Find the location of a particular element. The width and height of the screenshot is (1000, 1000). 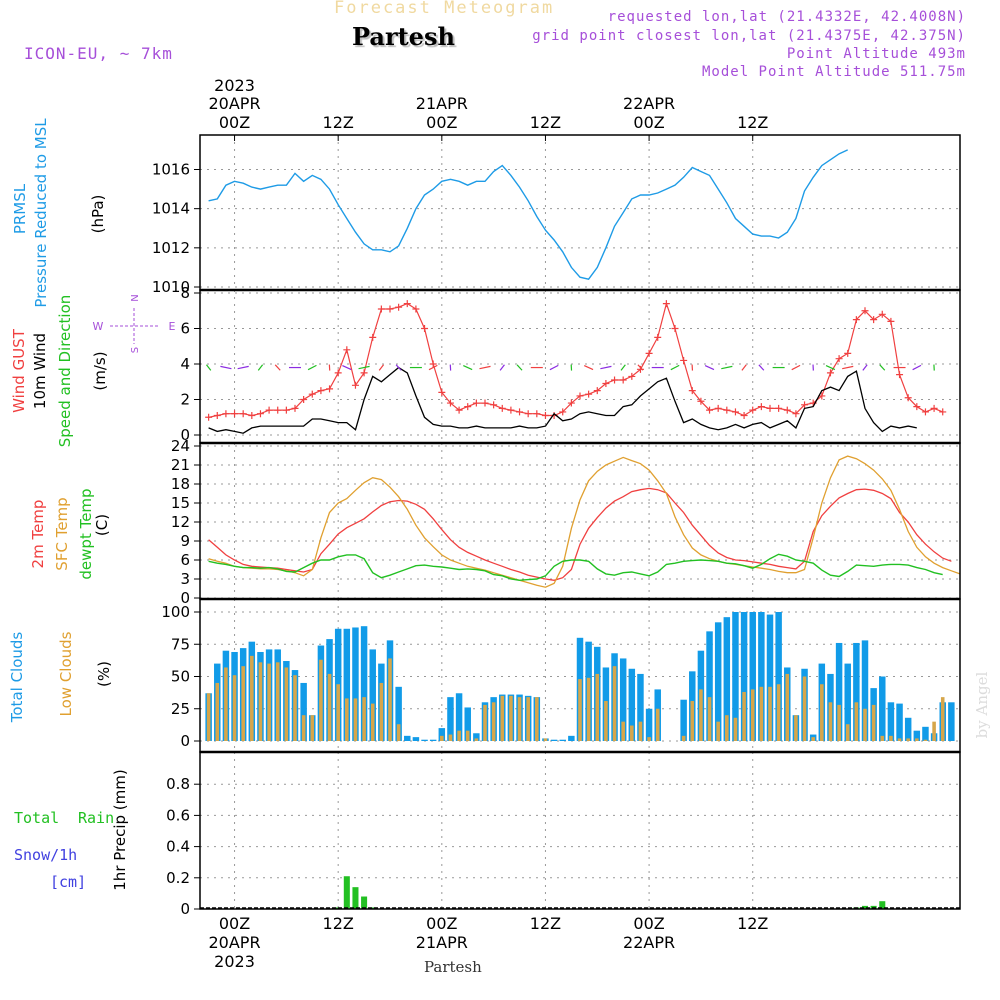

y-tick-label: 0 is located at coordinates (185, 741).